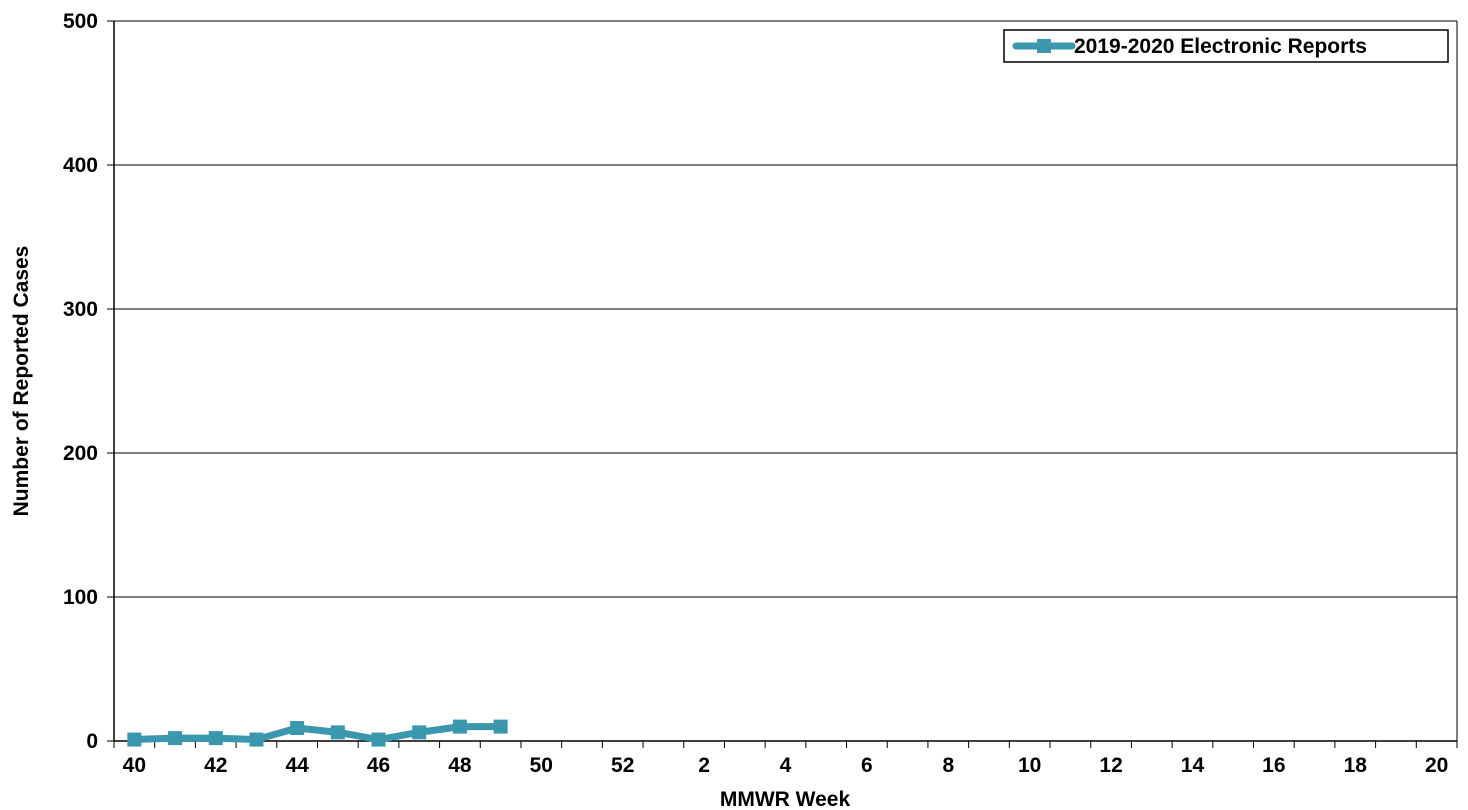 The width and height of the screenshot is (1468, 810). What do you see at coordinates (80, 597) in the screenshot?
I see `y-tick-label: 100` at bounding box center [80, 597].